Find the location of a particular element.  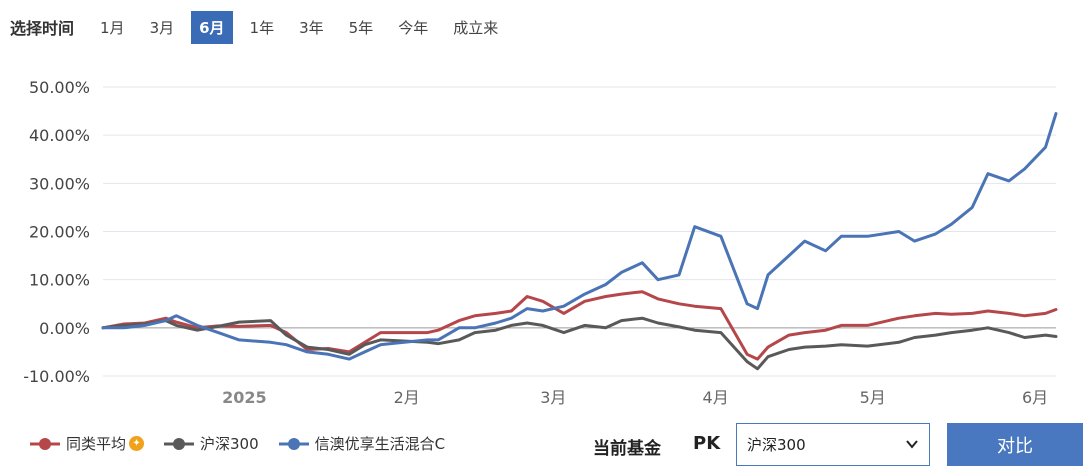

legend-marker-peer-average is located at coordinates (45, 443).